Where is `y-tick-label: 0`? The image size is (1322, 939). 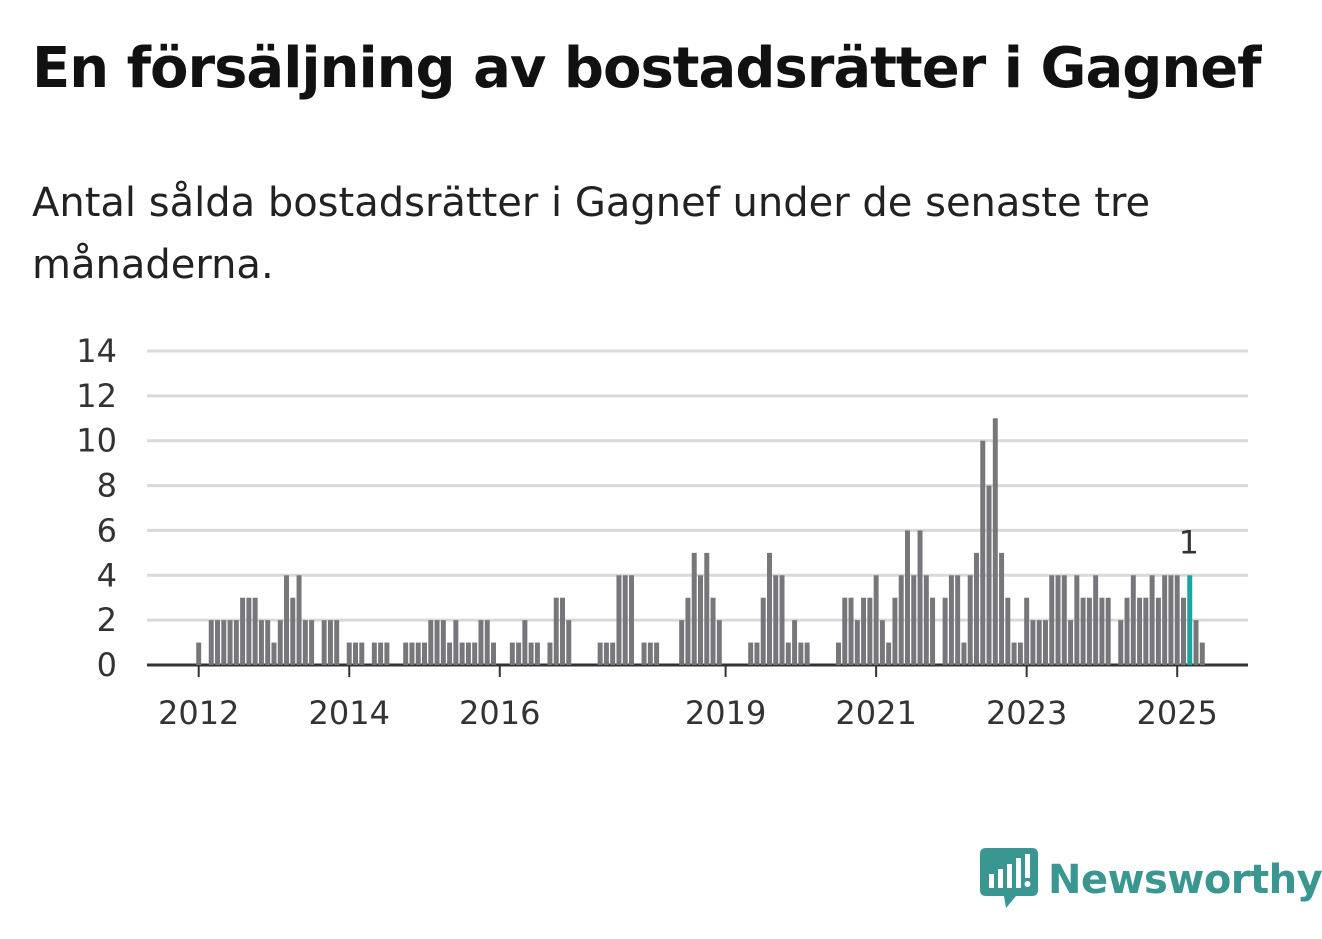
y-tick-label: 0 is located at coordinates (107, 665).